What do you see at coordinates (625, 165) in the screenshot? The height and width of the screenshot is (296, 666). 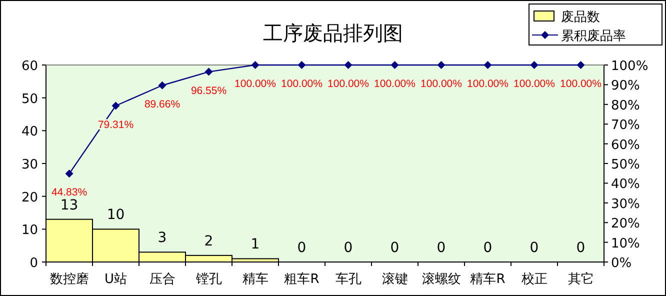 I see `y2-tick-label: 50%` at bounding box center [625, 165].